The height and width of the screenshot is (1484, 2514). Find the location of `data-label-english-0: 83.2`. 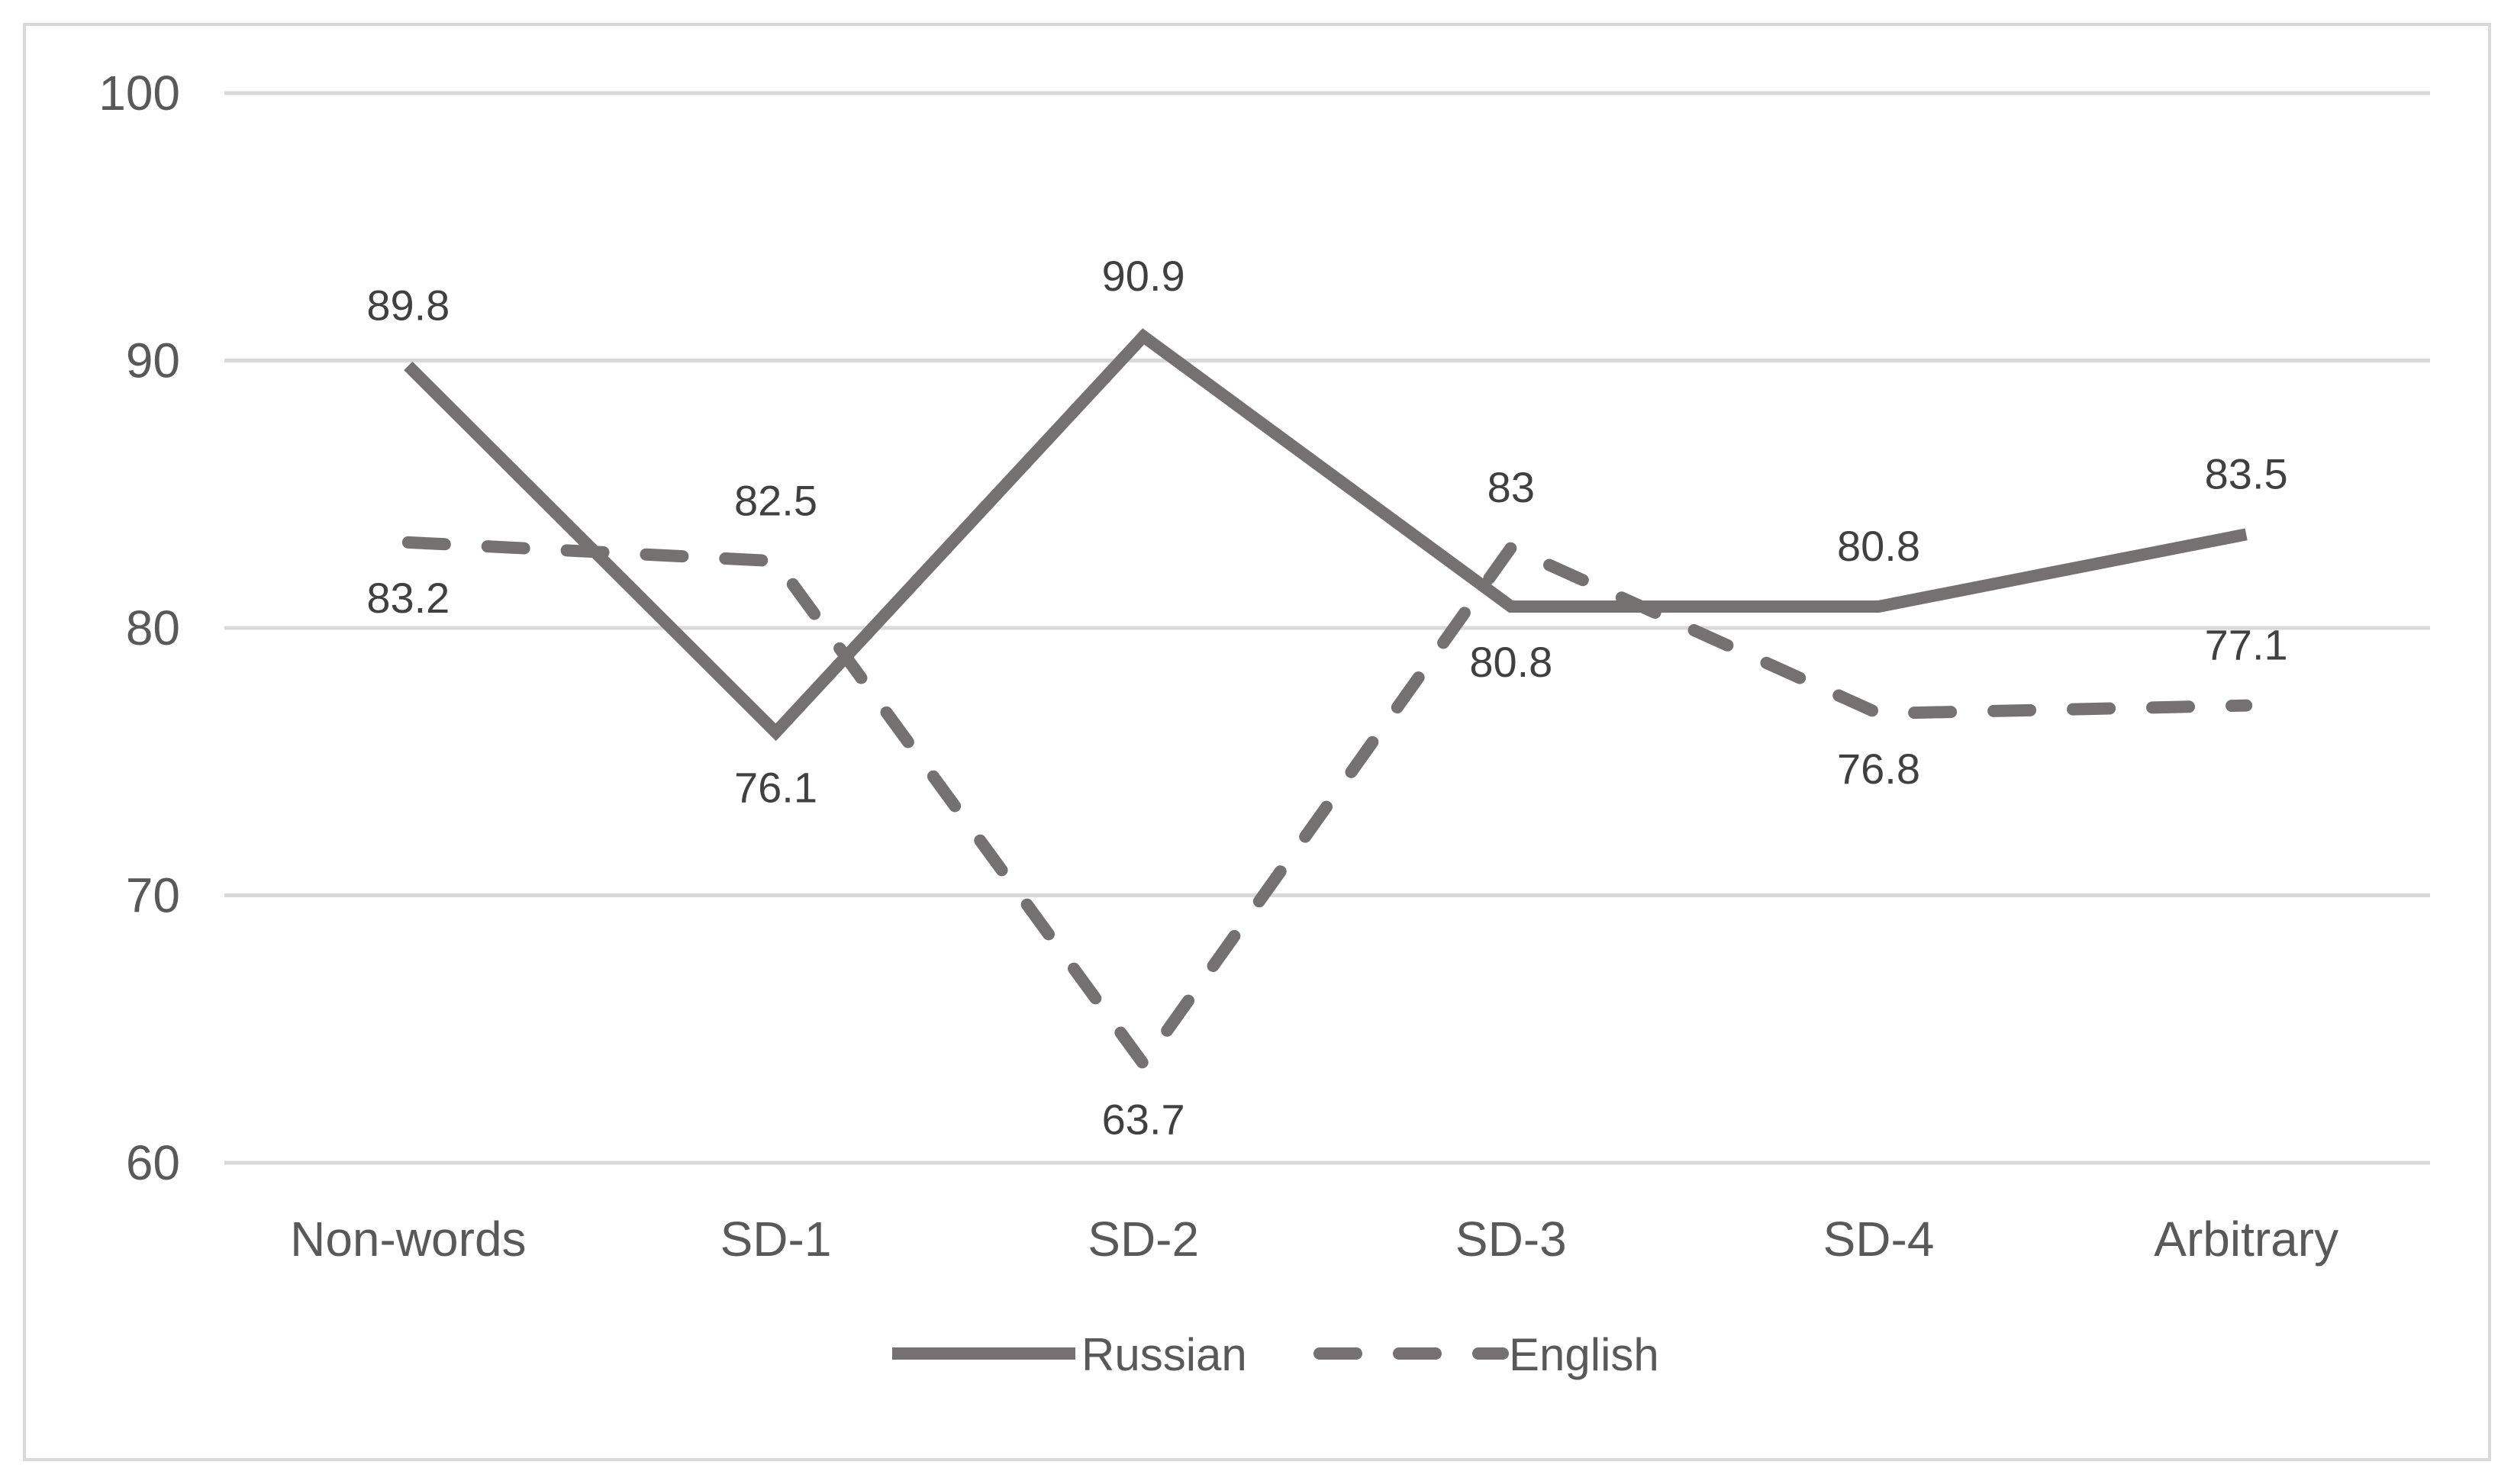

data-label-english-0: 83.2 is located at coordinates (408, 598).